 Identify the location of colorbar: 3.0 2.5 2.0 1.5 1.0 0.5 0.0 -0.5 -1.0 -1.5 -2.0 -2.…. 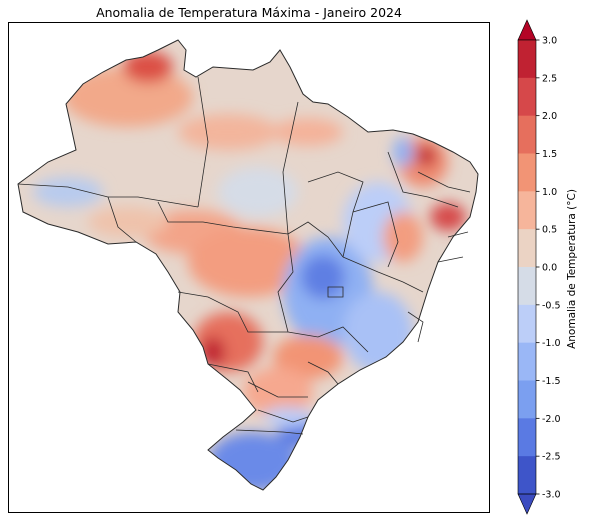
(547, 267).